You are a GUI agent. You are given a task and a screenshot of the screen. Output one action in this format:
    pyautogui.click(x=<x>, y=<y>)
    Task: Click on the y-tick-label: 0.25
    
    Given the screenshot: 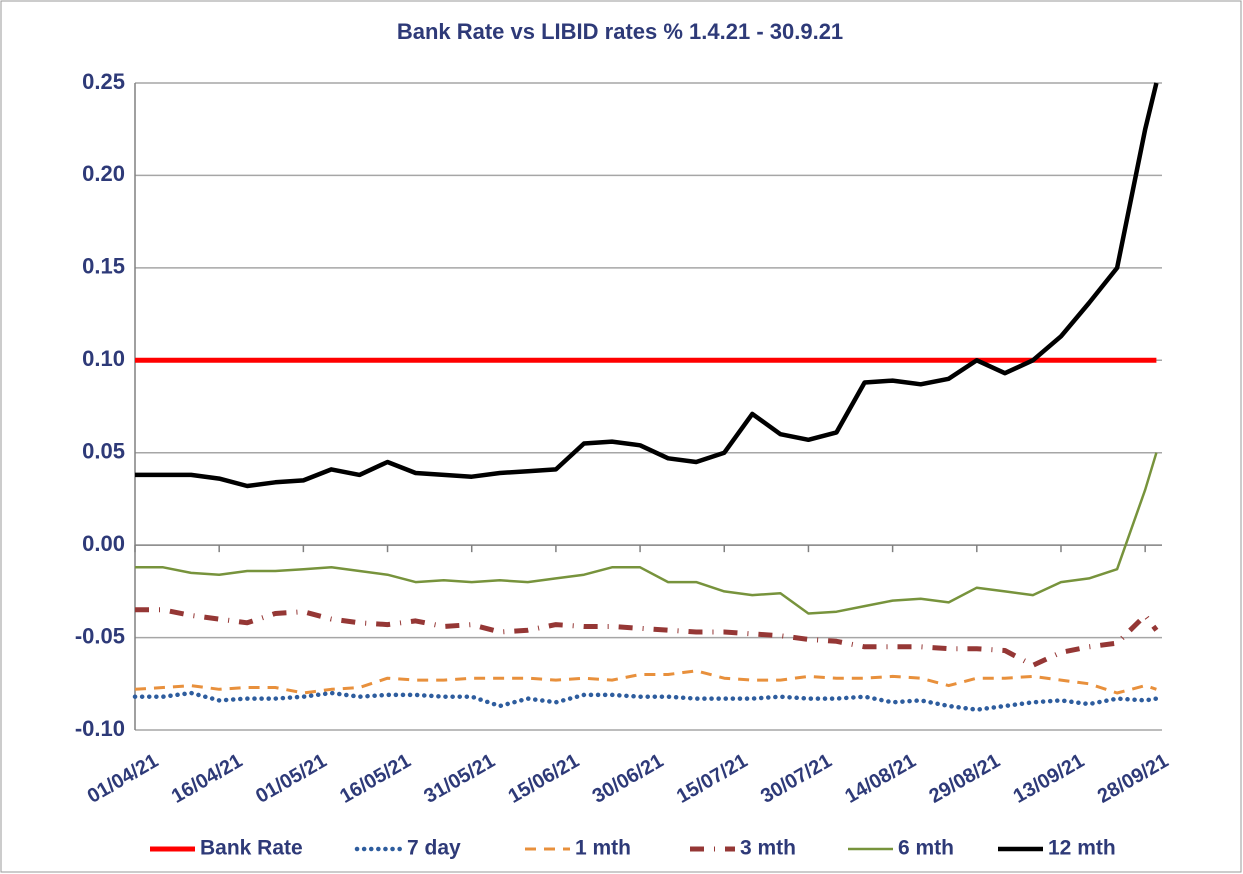 What is the action you would take?
    pyautogui.click(x=103, y=81)
    